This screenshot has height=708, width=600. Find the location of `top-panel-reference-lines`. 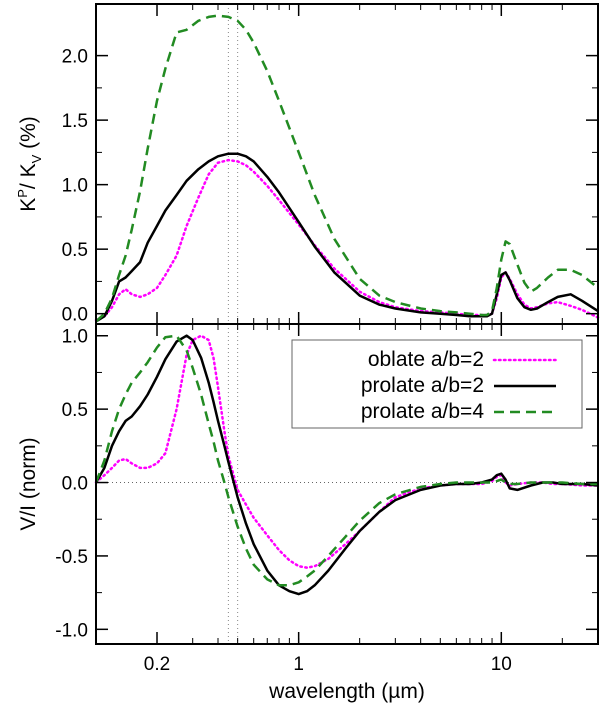

top-panel-reference-lines is located at coordinates (233, 164).